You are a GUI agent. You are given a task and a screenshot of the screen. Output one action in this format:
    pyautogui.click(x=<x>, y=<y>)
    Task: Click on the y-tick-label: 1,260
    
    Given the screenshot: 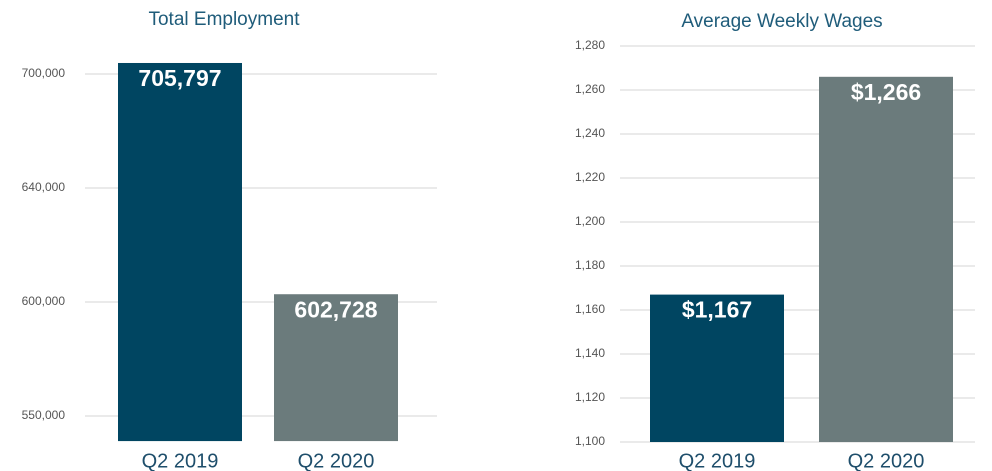 What is the action you would take?
    pyautogui.click(x=590, y=89)
    